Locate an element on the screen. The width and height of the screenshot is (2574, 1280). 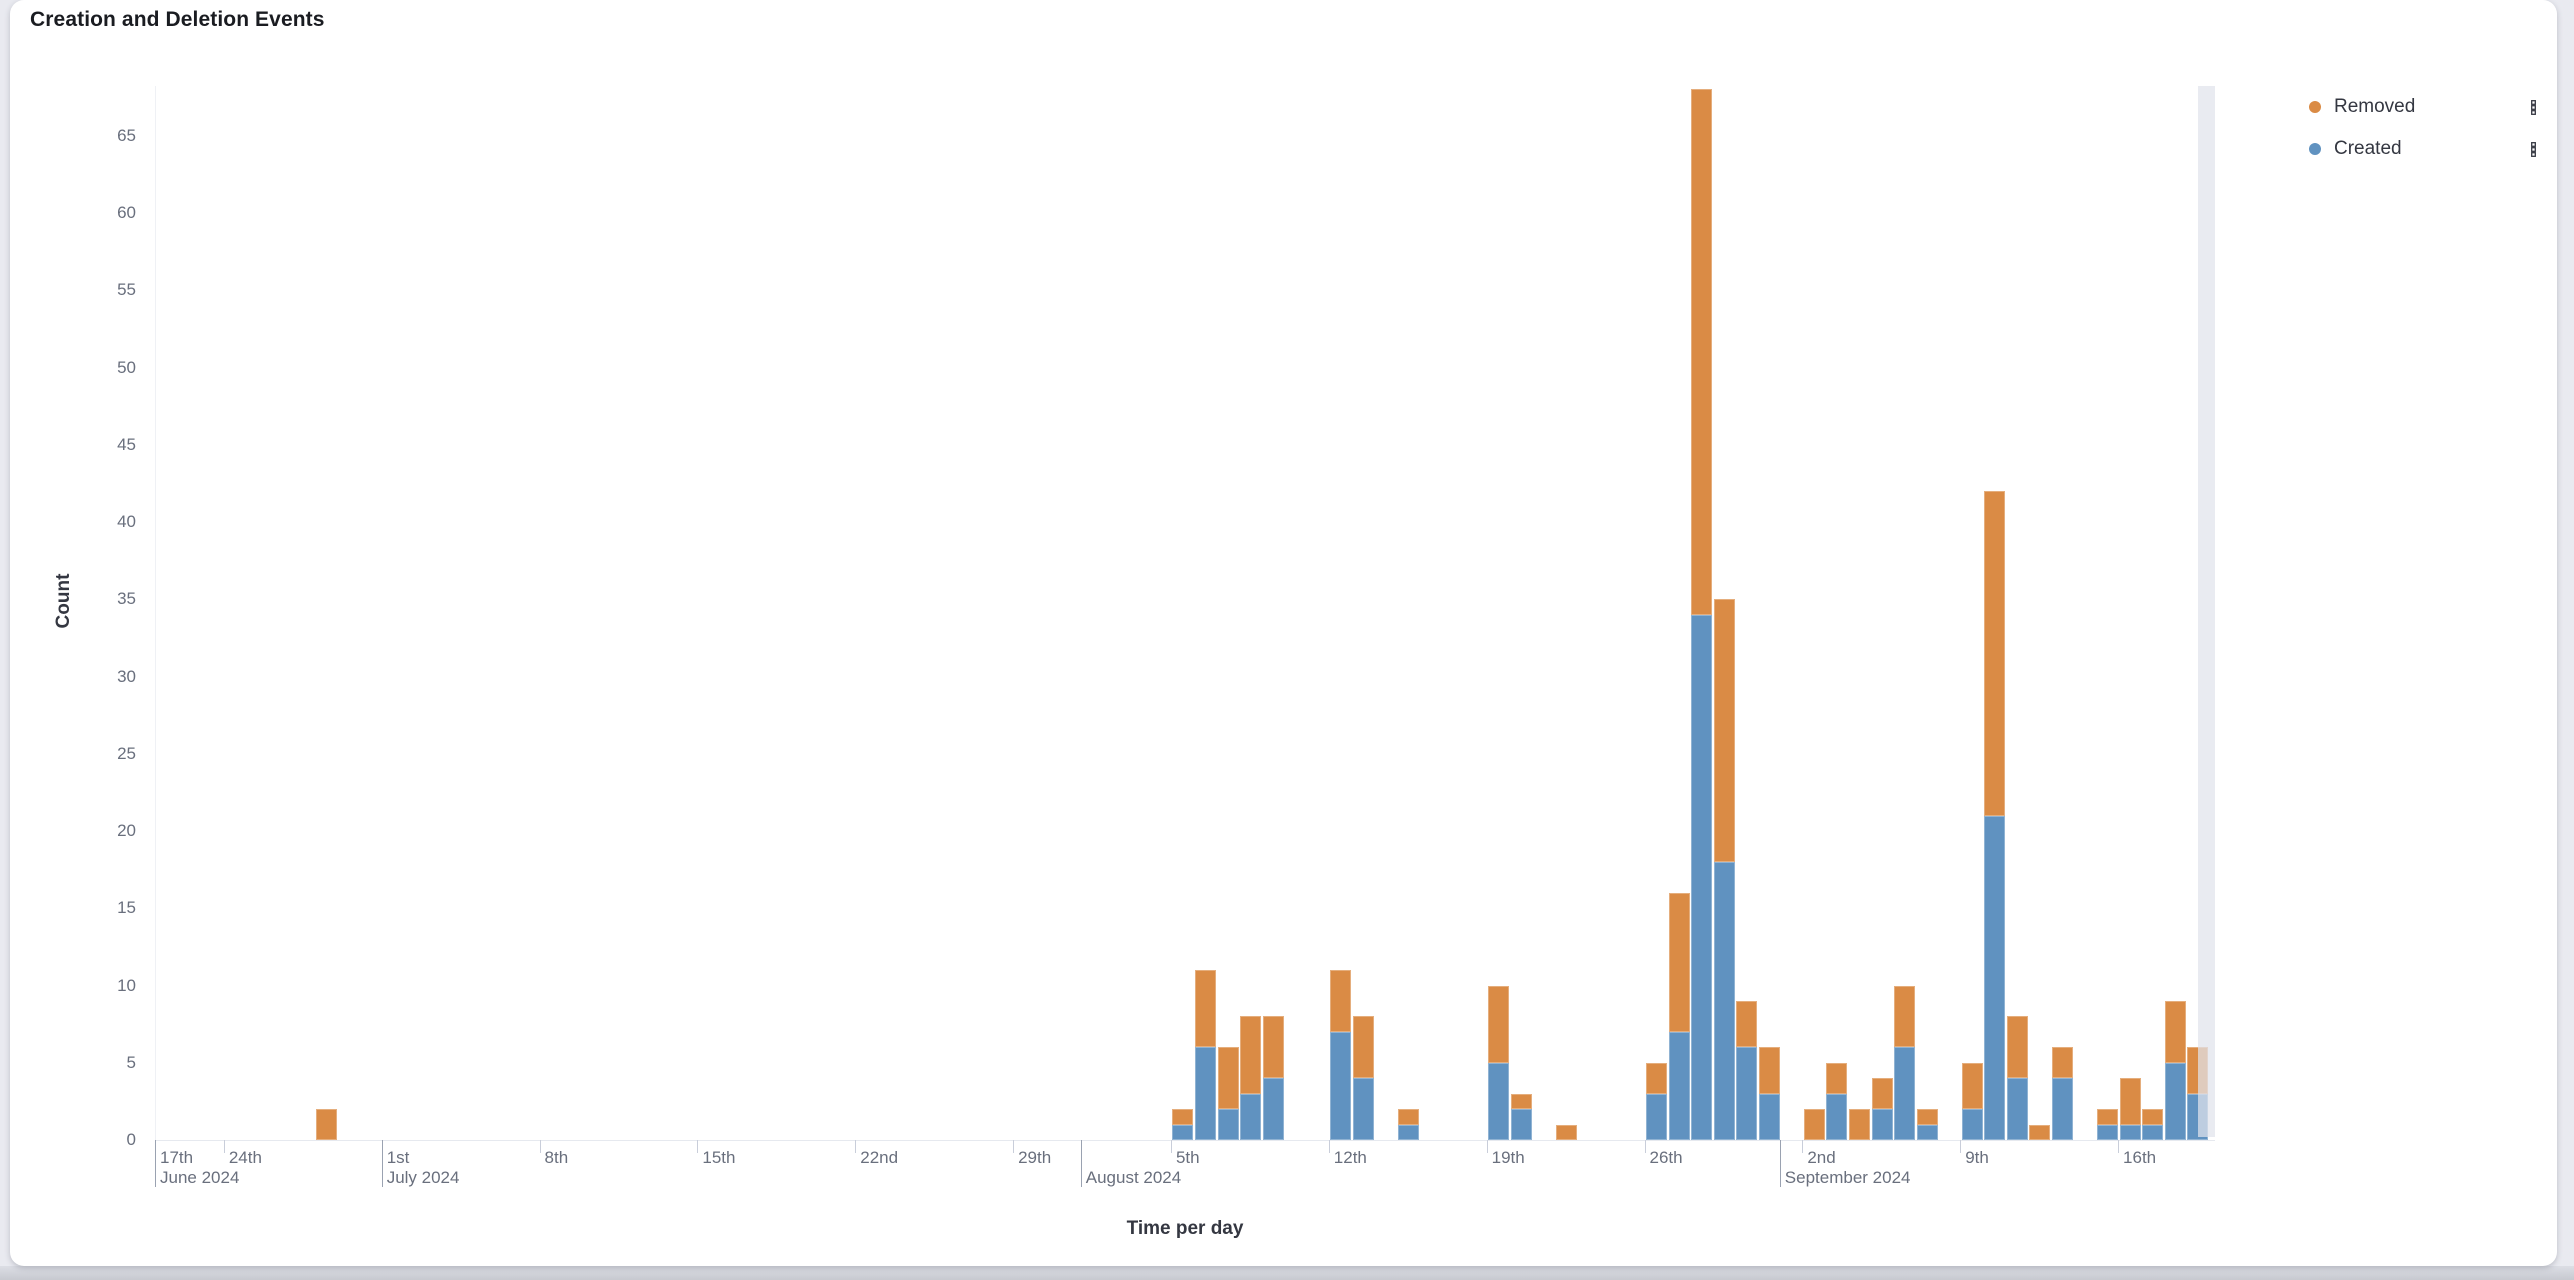
legend-color-dot is located at coordinates (2315, 149).